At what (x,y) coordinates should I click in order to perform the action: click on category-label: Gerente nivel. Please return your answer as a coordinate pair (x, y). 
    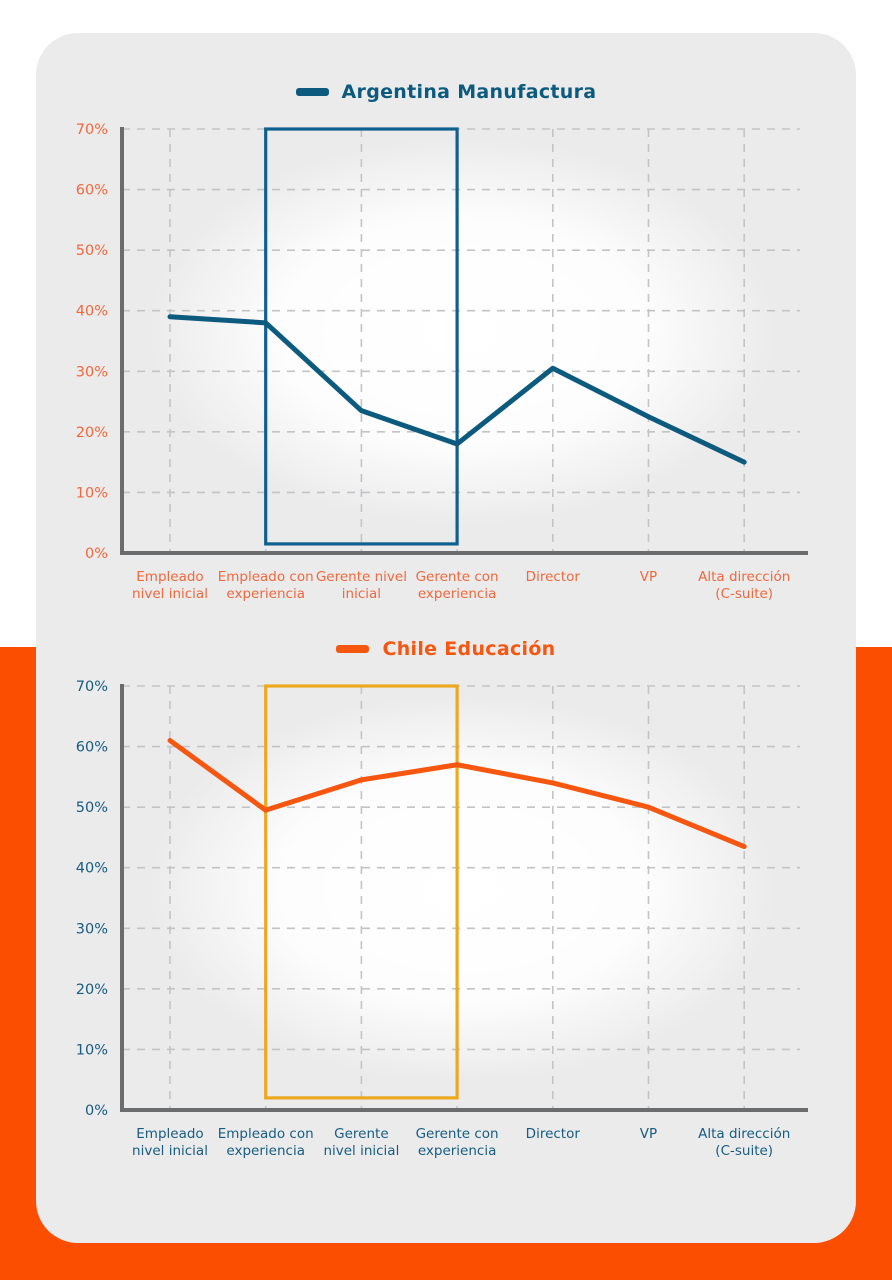
    Looking at the image, I should click on (361, 577).